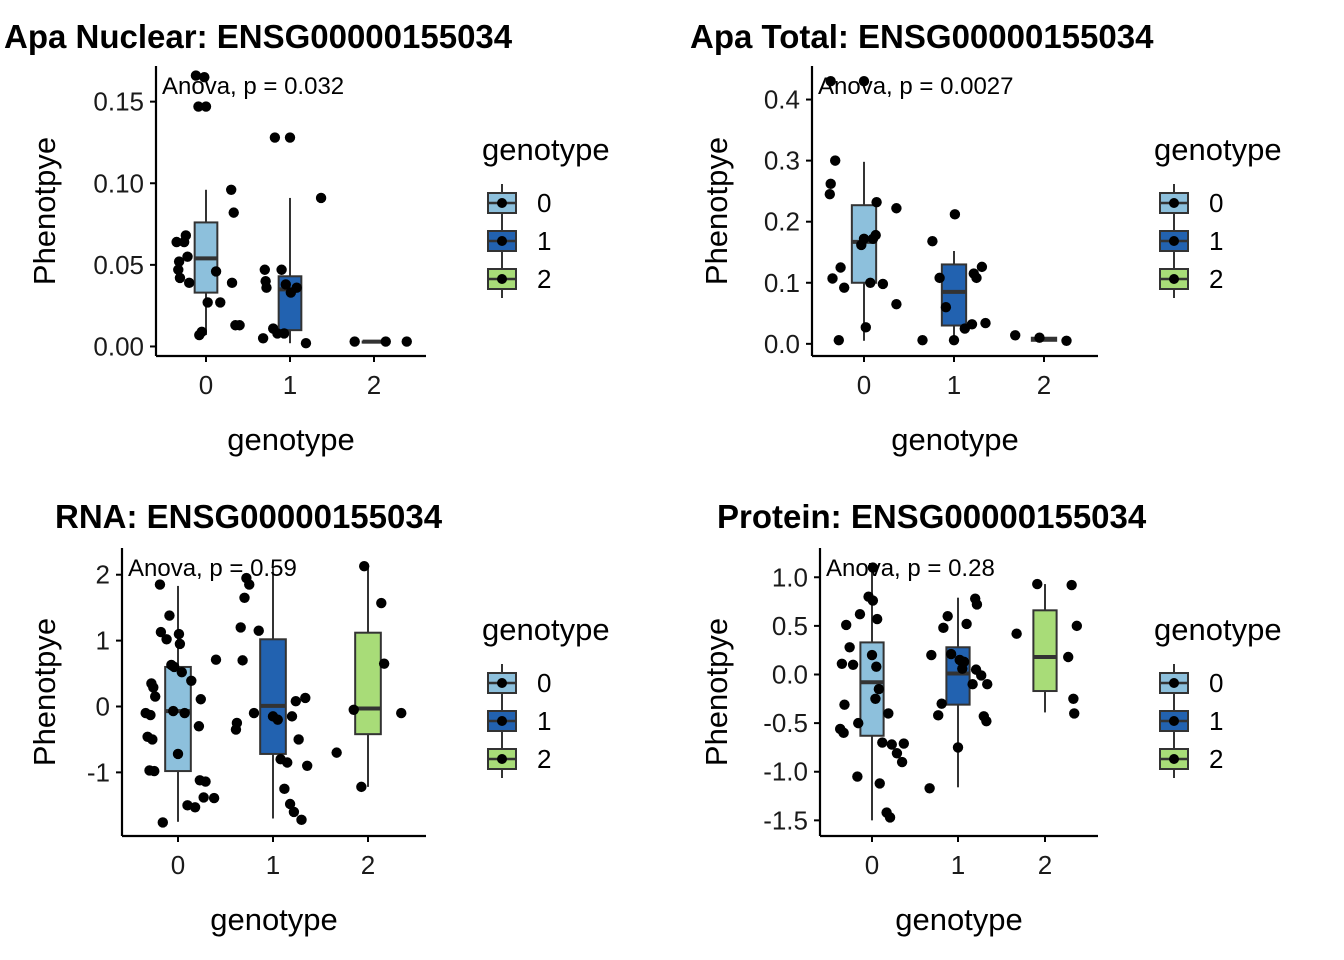 This screenshot has width=1344, height=960. Describe the element at coordinates (1216, 279) in the screenshot. I see `legend-label: 2` at that location.